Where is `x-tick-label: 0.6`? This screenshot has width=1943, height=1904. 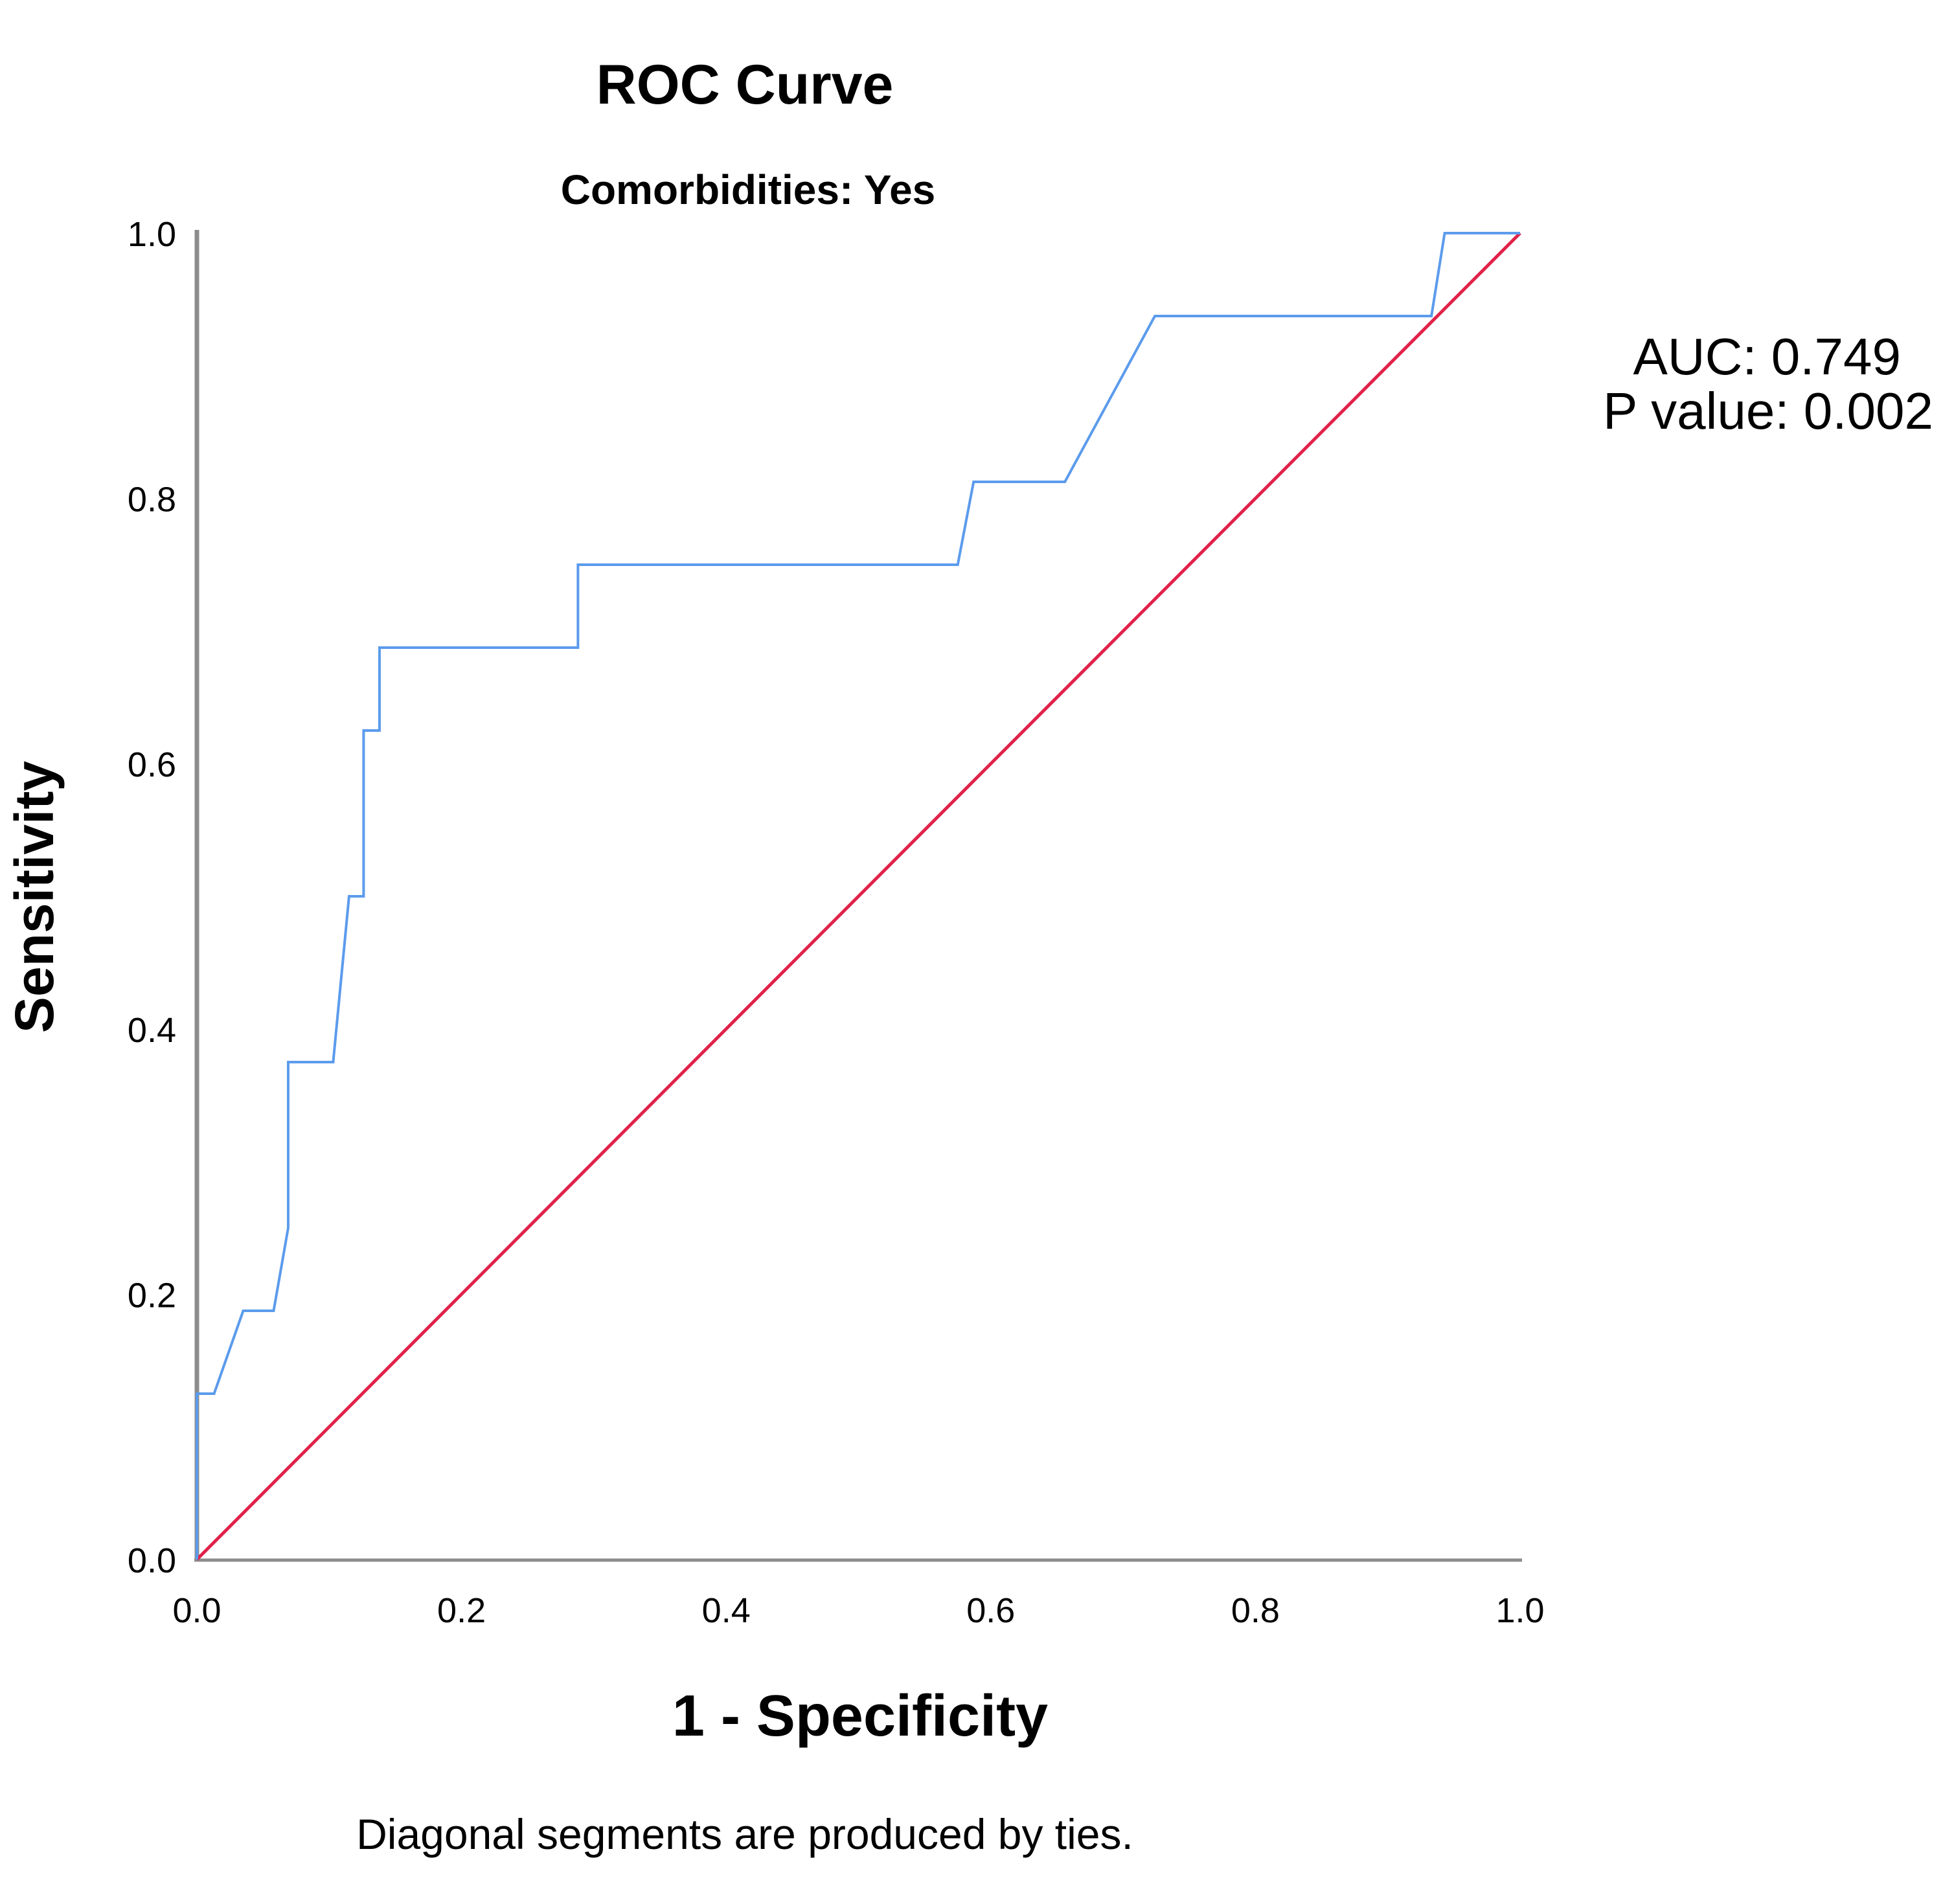
x-tick-label: 0.6 is located at coordinates (990, 1611).